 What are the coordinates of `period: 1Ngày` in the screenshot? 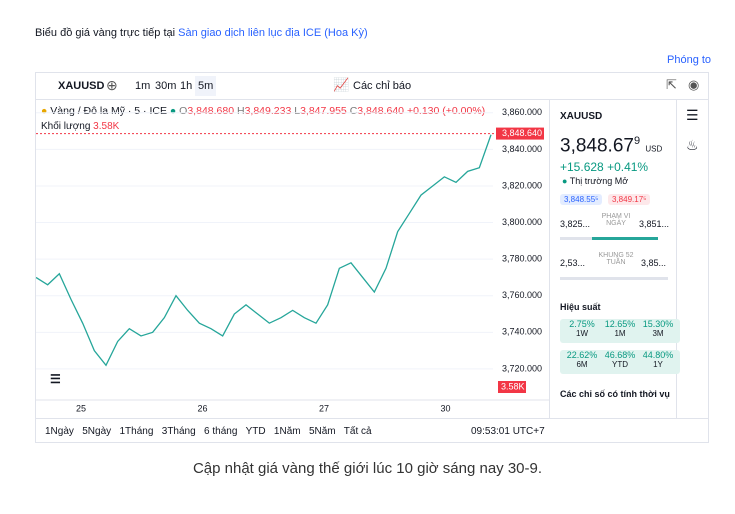 It's located at (59, 431).